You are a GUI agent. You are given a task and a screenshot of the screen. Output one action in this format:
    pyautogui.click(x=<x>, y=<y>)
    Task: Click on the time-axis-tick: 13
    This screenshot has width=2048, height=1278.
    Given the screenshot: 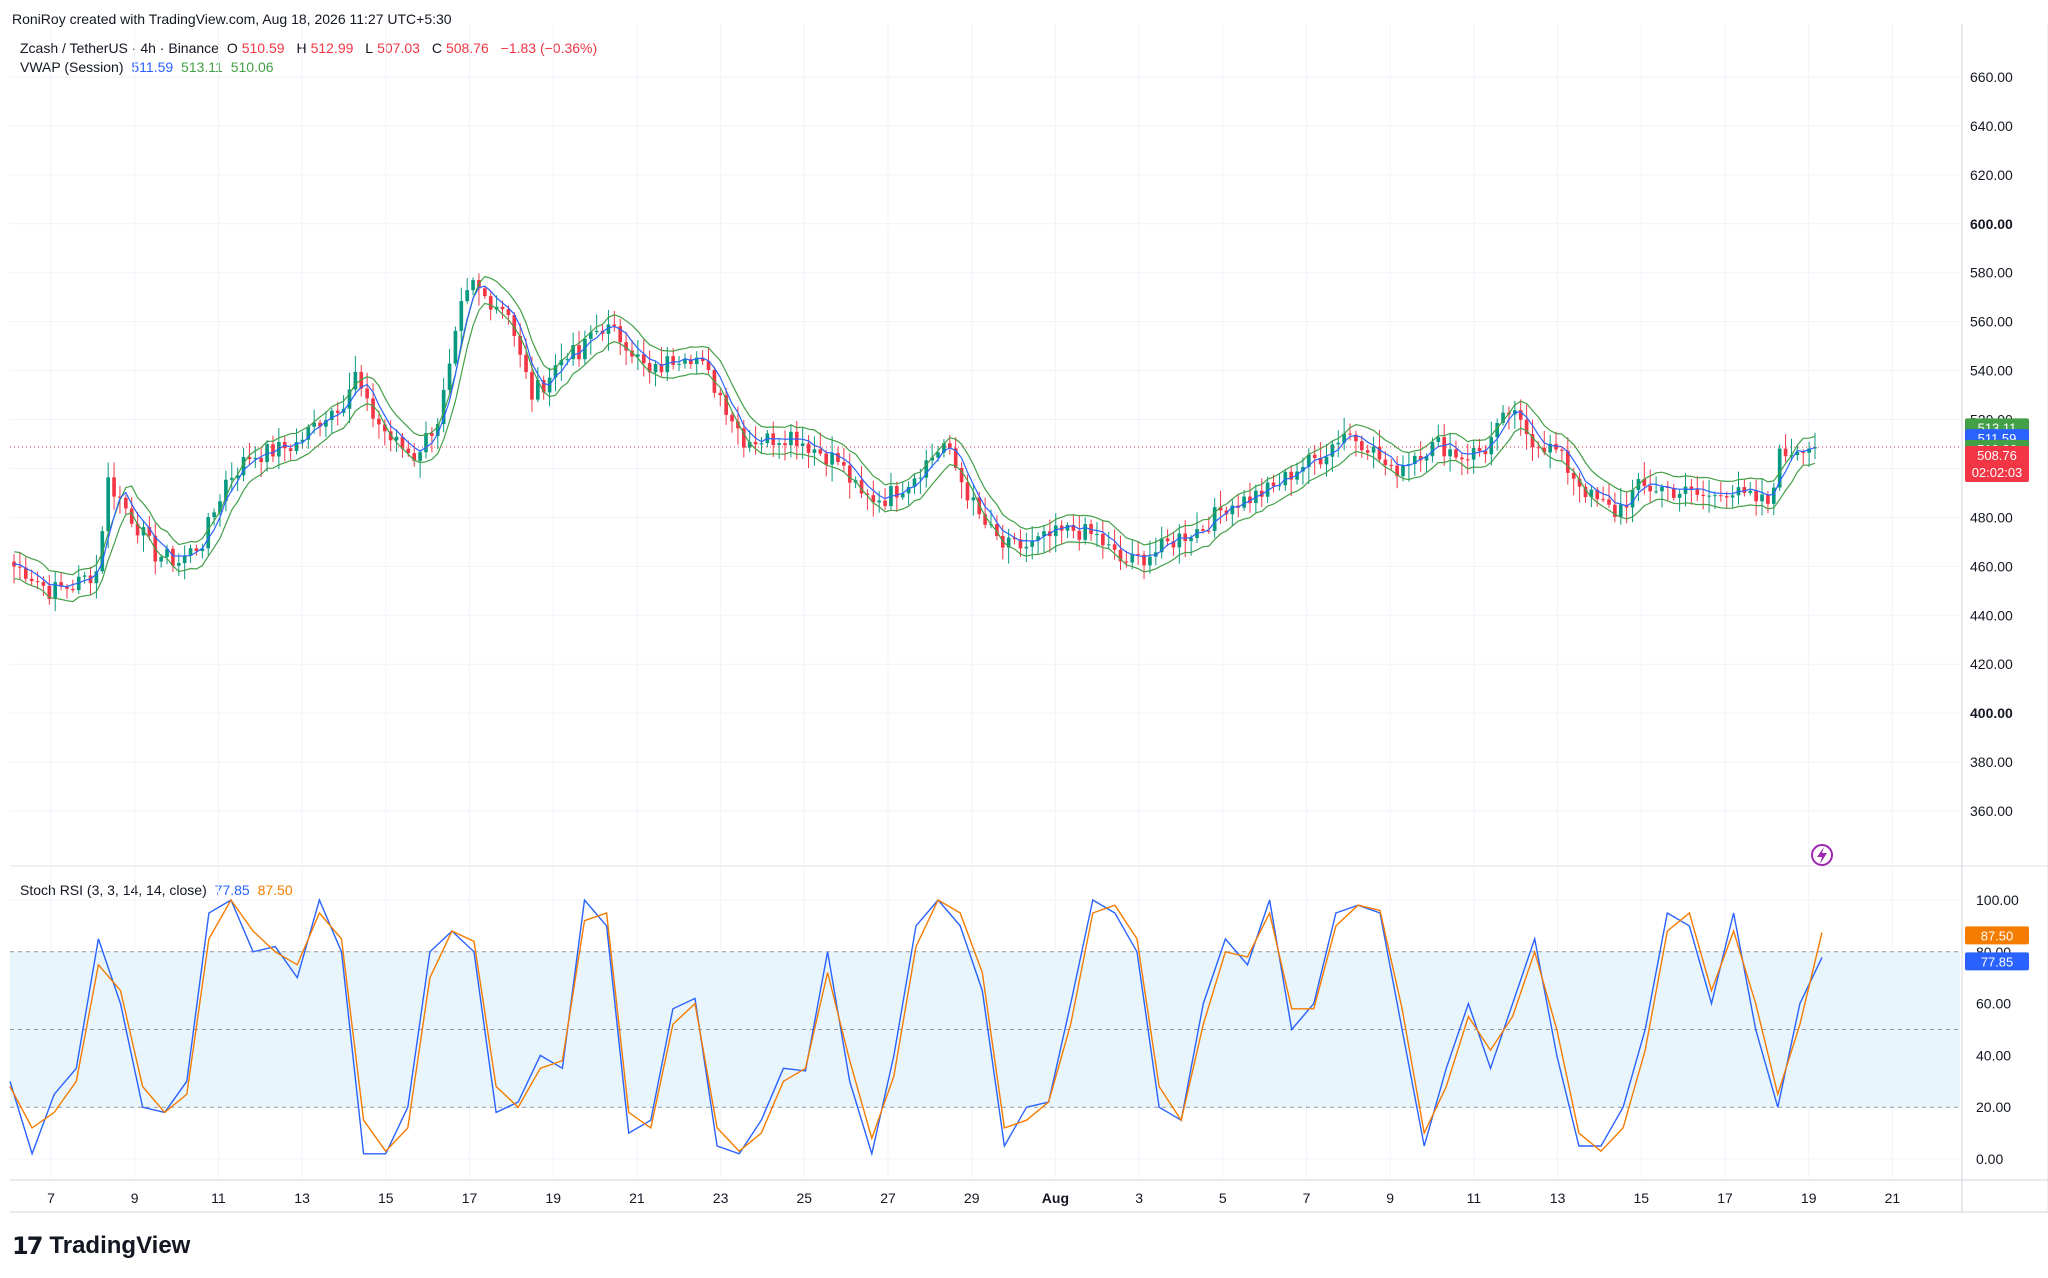 What is the action you would take?
    pyautogui.click(x=302, y=1198)
    